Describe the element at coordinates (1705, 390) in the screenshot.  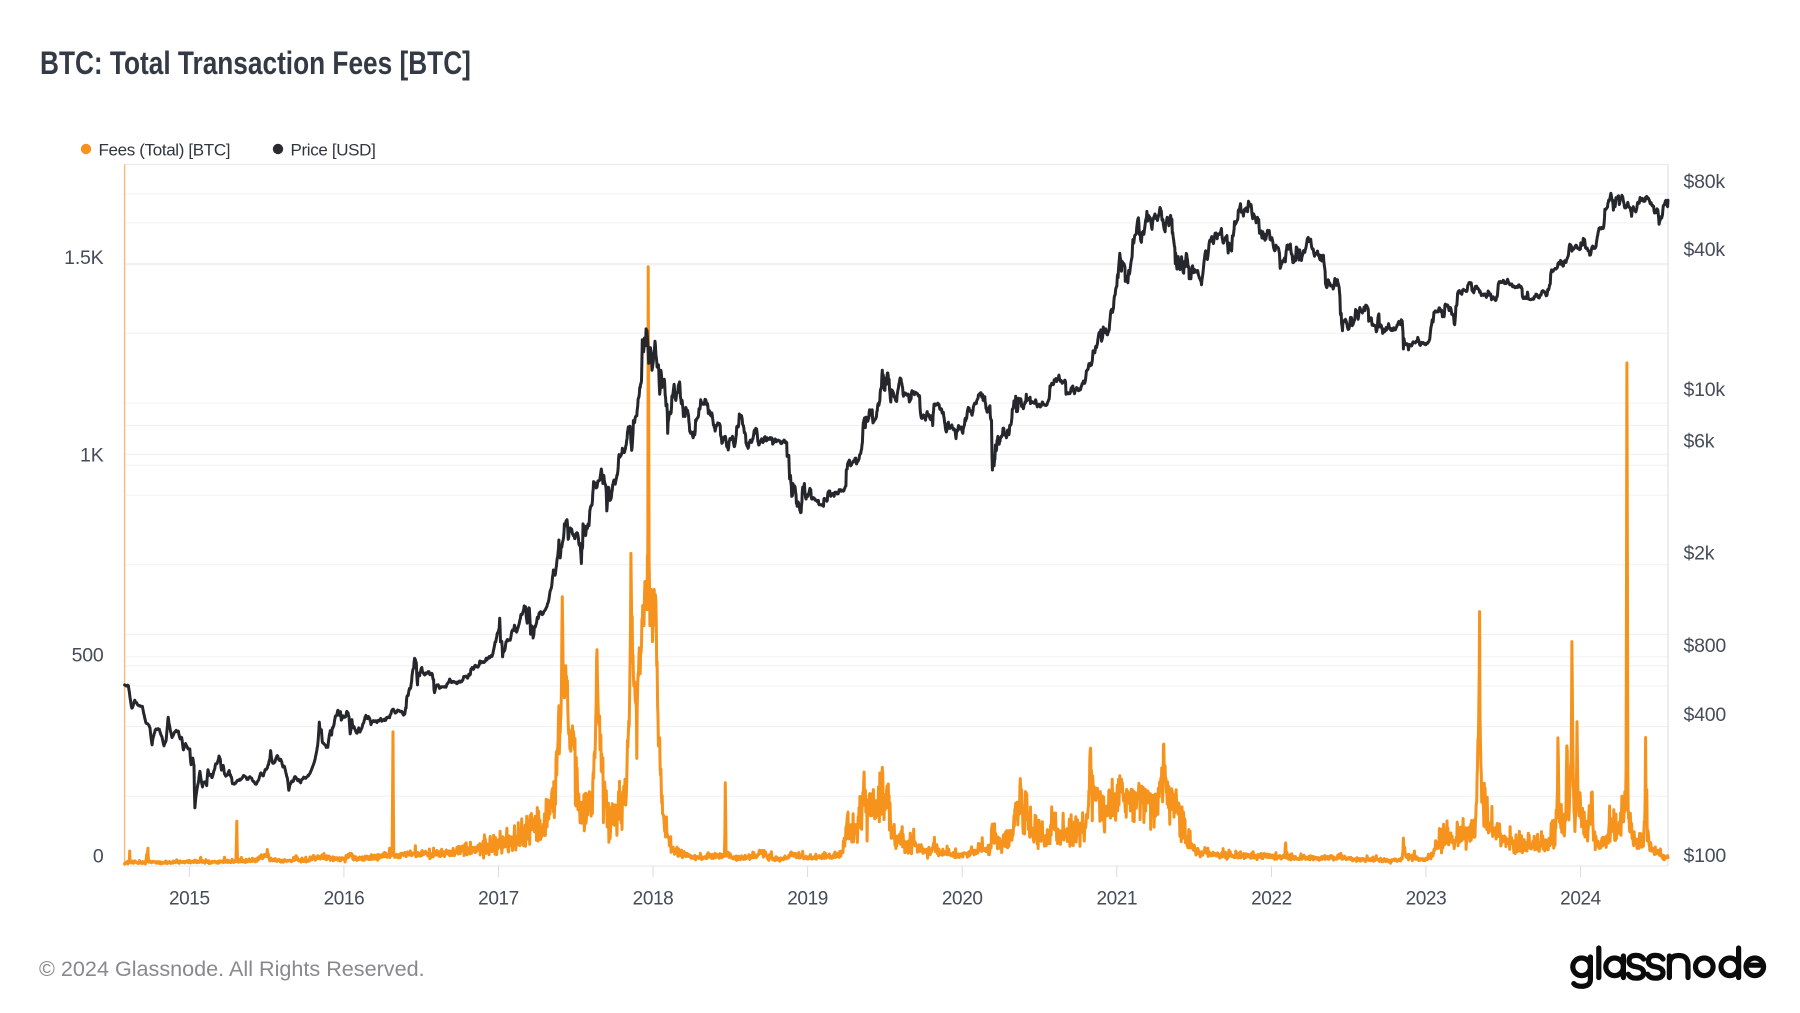
I see `svg-text: $10k` at that location.